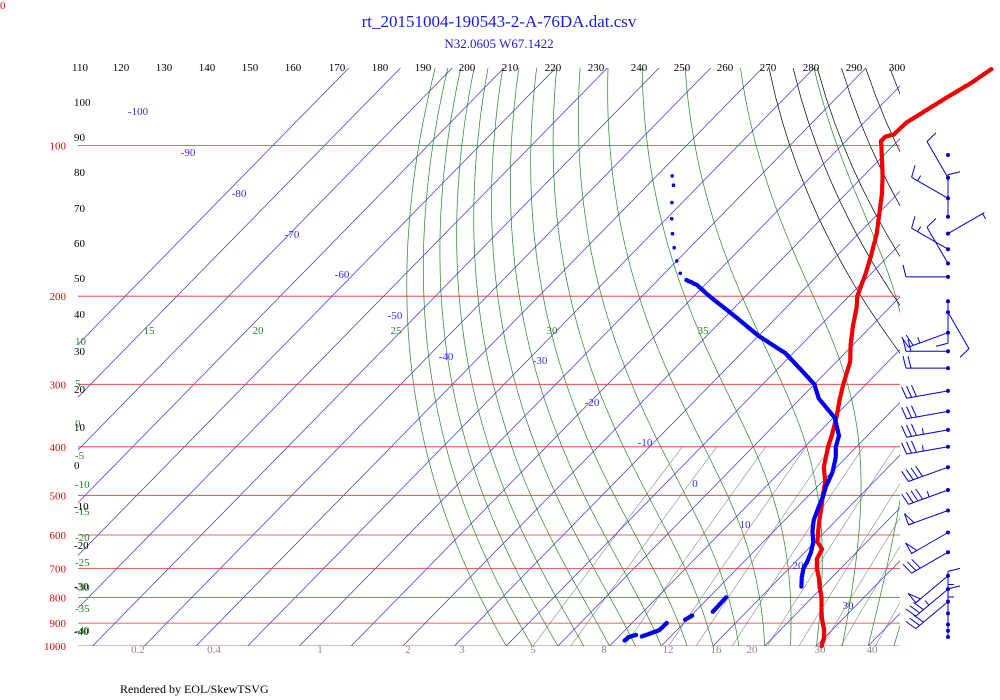  What do you see at coordinates (138, 112) in the screenshot?
I see `isotherm-label: -100` at bounding box center [138, 112].